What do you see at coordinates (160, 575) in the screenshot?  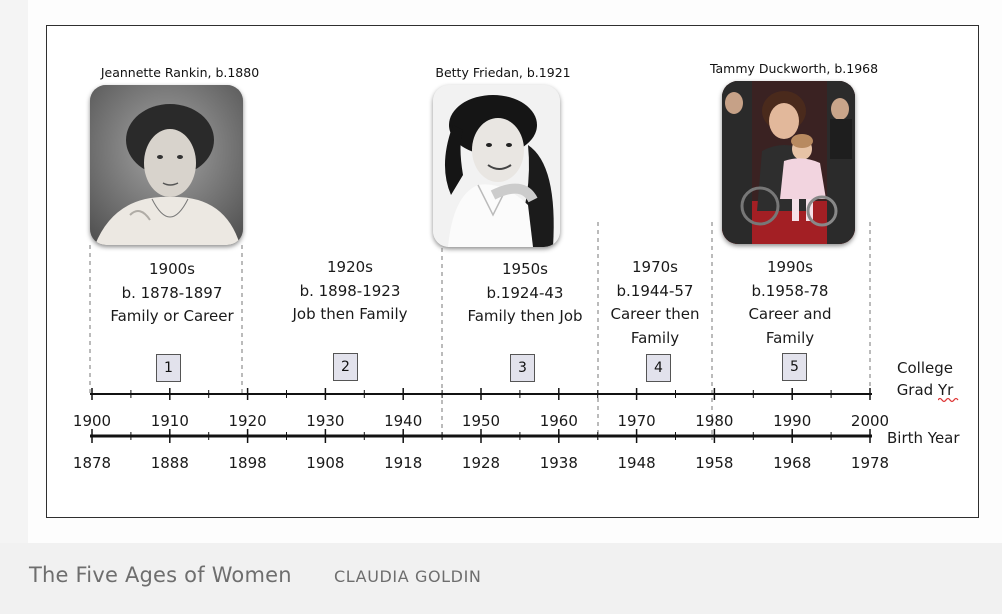 I see `caption-title: The Five Ages of Women` at bounding box center [160, 575].